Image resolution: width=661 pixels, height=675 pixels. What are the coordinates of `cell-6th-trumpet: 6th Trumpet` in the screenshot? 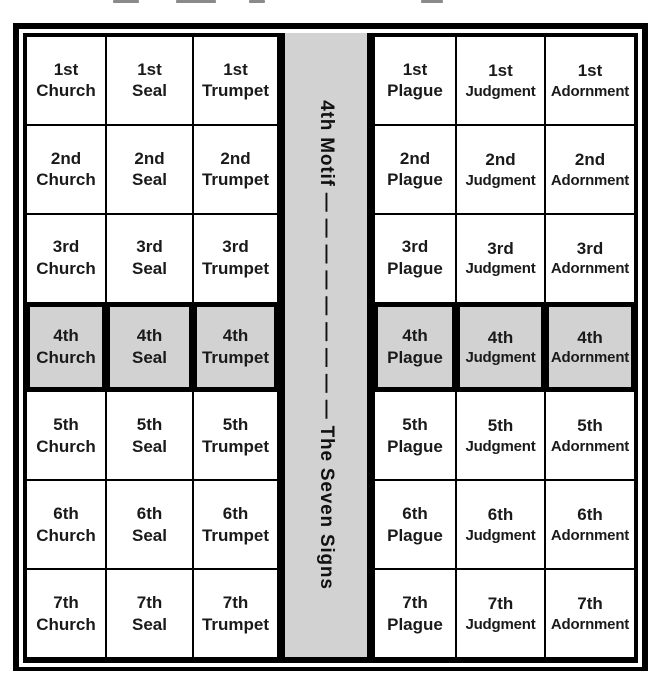 It's located at (235, 525).